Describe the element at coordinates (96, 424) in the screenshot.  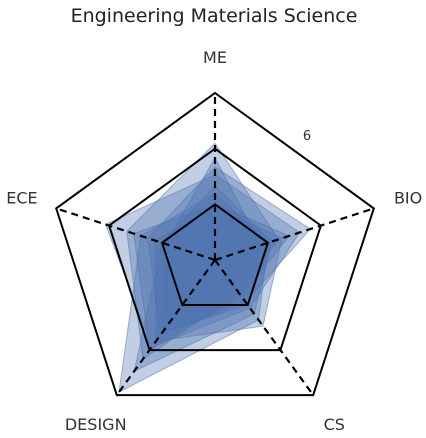
I see `axis-label-design: DESIGN` at that location.